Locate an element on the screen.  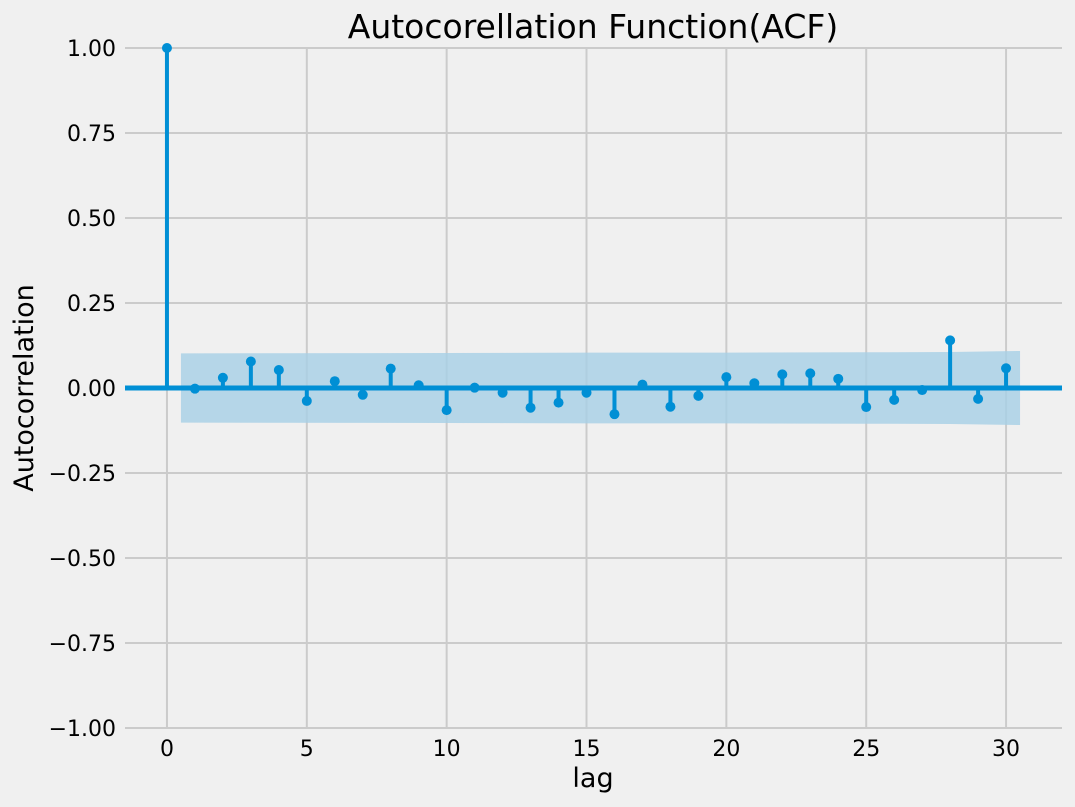
y-tick-label: −0.25 is located at coordinates (82, 474).